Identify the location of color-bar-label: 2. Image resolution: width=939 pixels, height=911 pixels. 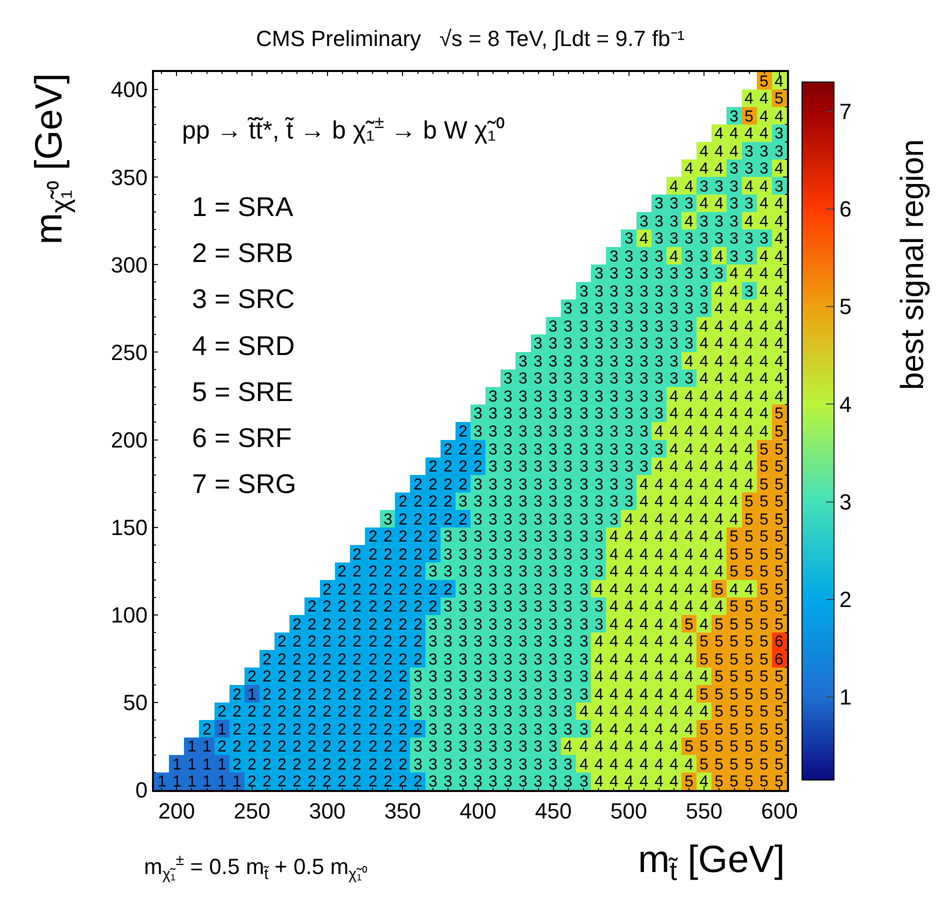
(845, 599).